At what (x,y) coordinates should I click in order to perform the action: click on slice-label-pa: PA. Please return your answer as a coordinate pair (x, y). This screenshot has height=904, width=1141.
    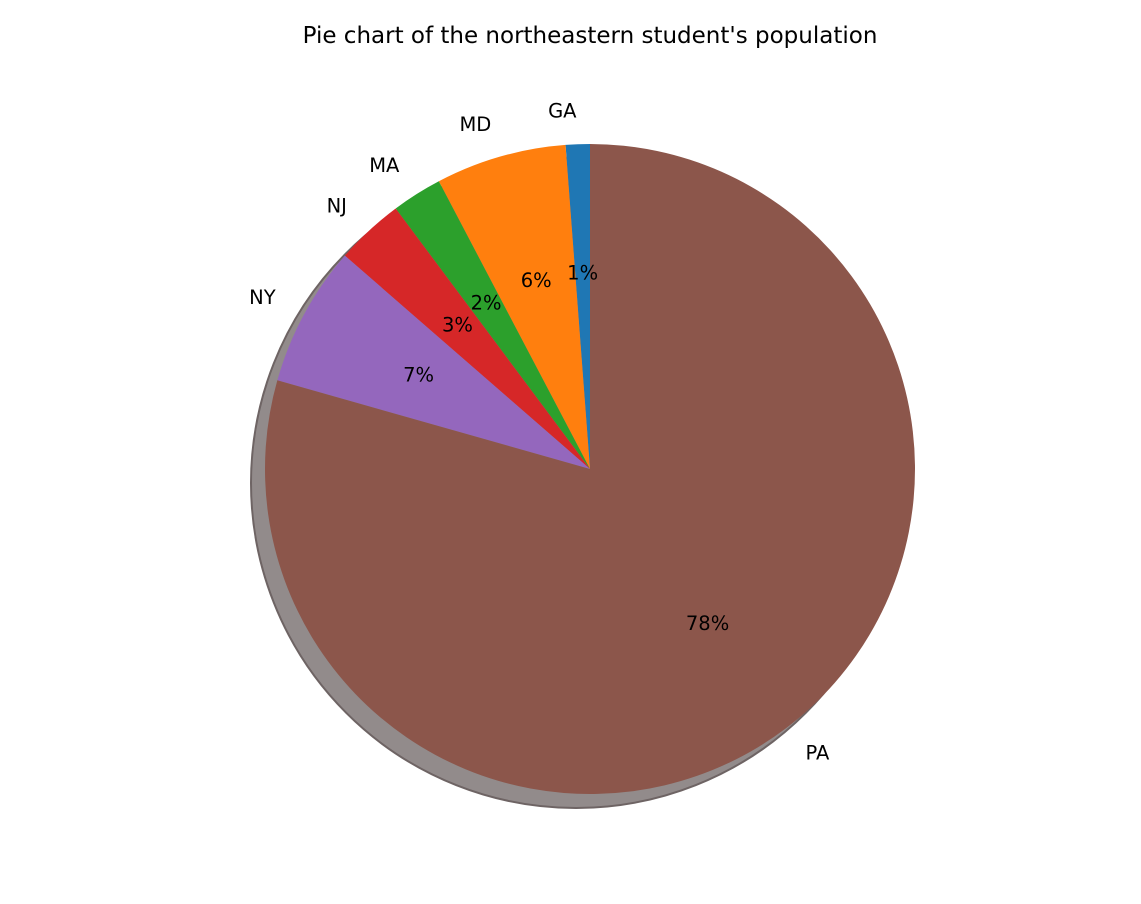
    Looking at the image, I should click on (818, 753).